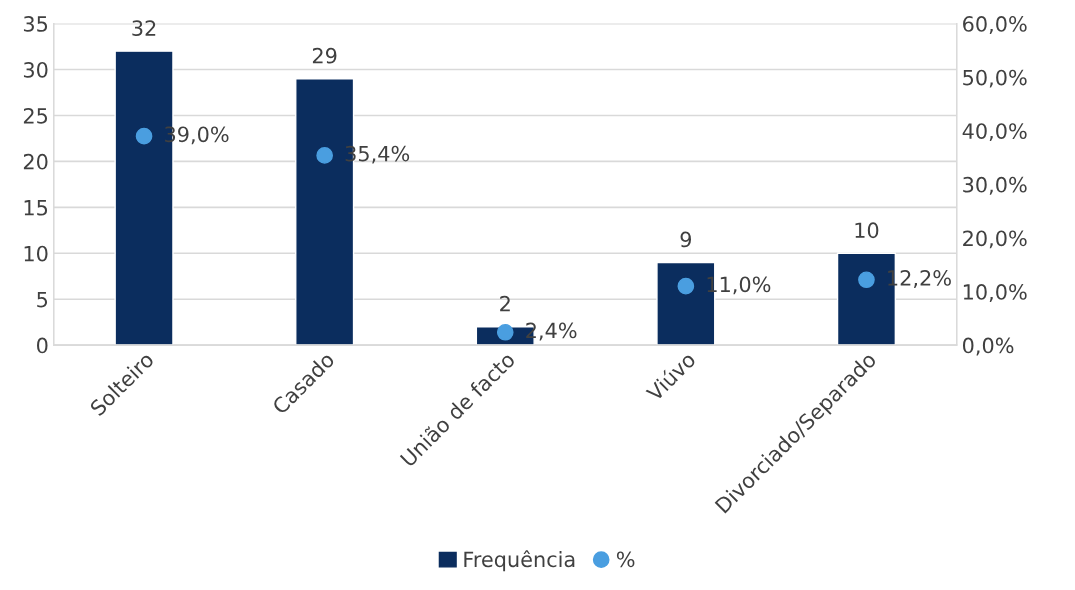  I want to click on data-label: 32, so click(144, 28).